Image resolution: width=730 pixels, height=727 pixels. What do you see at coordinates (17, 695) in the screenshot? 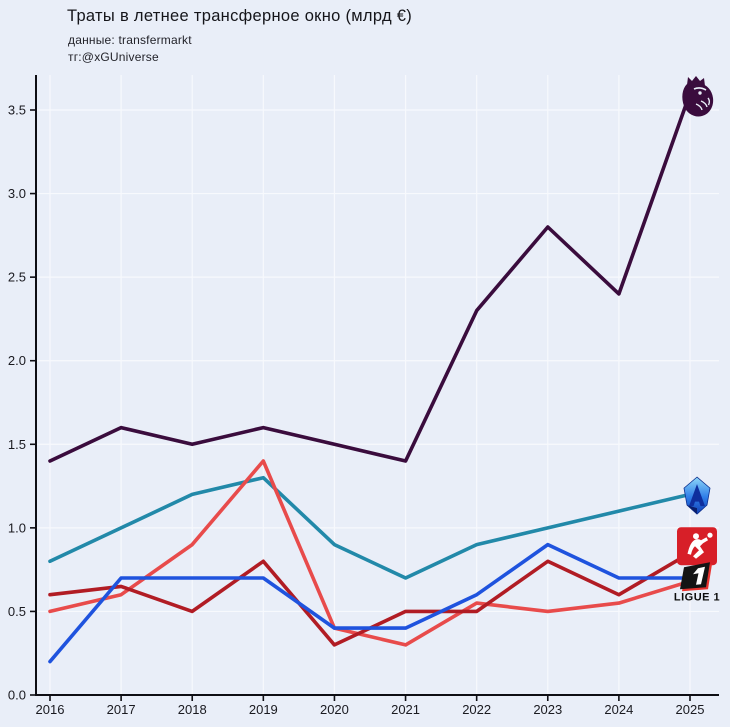
I see `y-tick-label: 0.0` at bounding box center [17, 695].